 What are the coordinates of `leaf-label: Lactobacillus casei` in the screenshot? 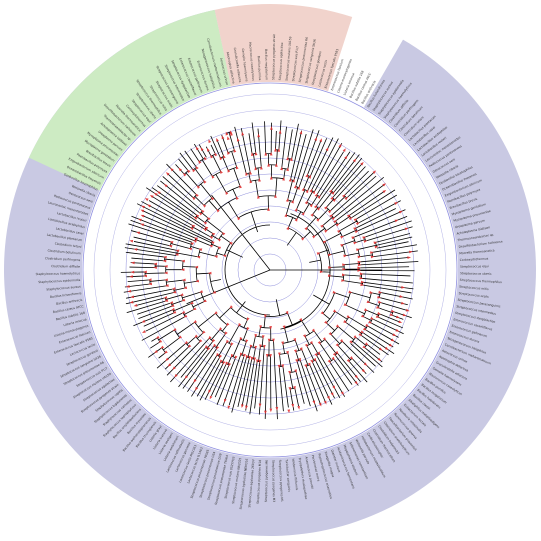 It's located at (69, 230).